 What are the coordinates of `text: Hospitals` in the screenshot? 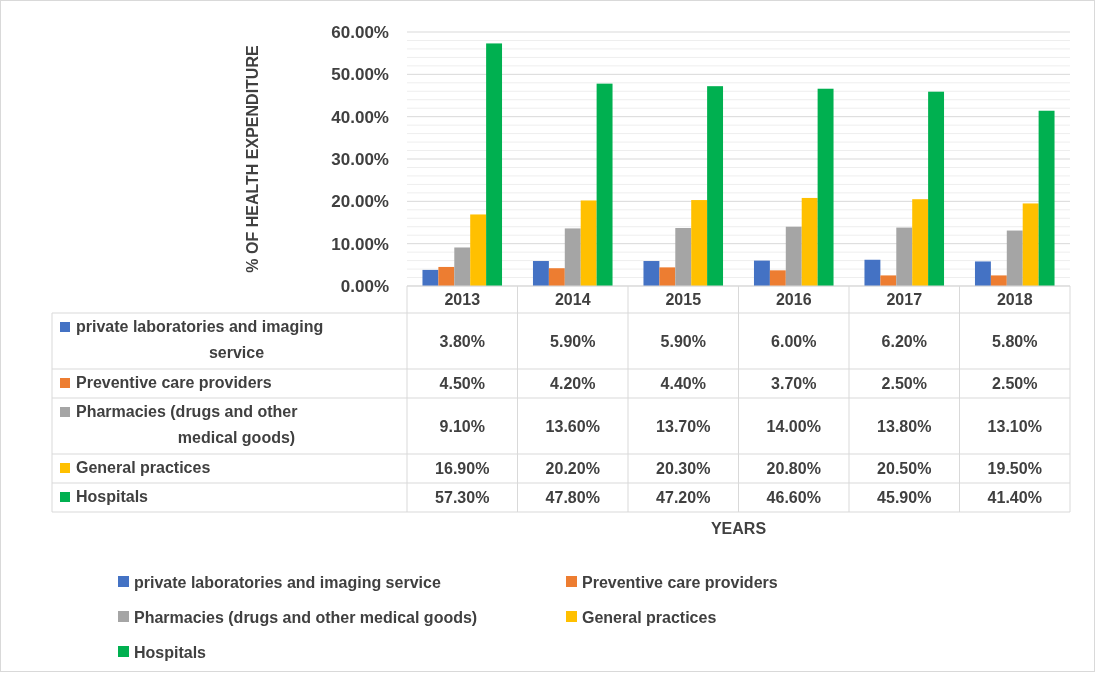 It's located at (170, 652).